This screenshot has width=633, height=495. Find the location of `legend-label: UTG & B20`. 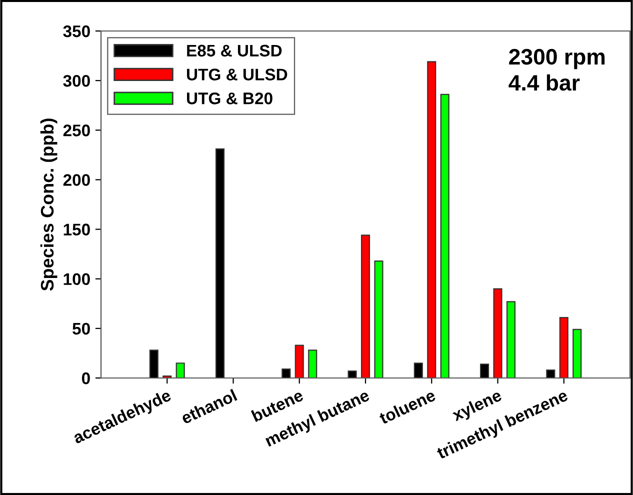

legend-label: UTG & B20 is located at coordinates (229, 98).